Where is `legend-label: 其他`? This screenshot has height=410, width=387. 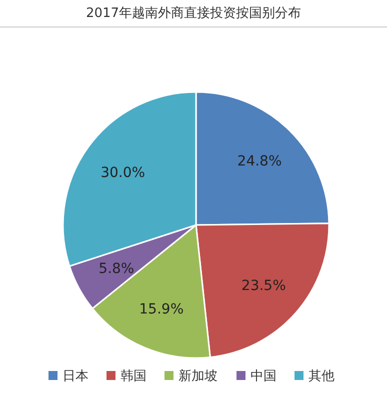
legend-label: 其他 is located at coordinates (321, 376).